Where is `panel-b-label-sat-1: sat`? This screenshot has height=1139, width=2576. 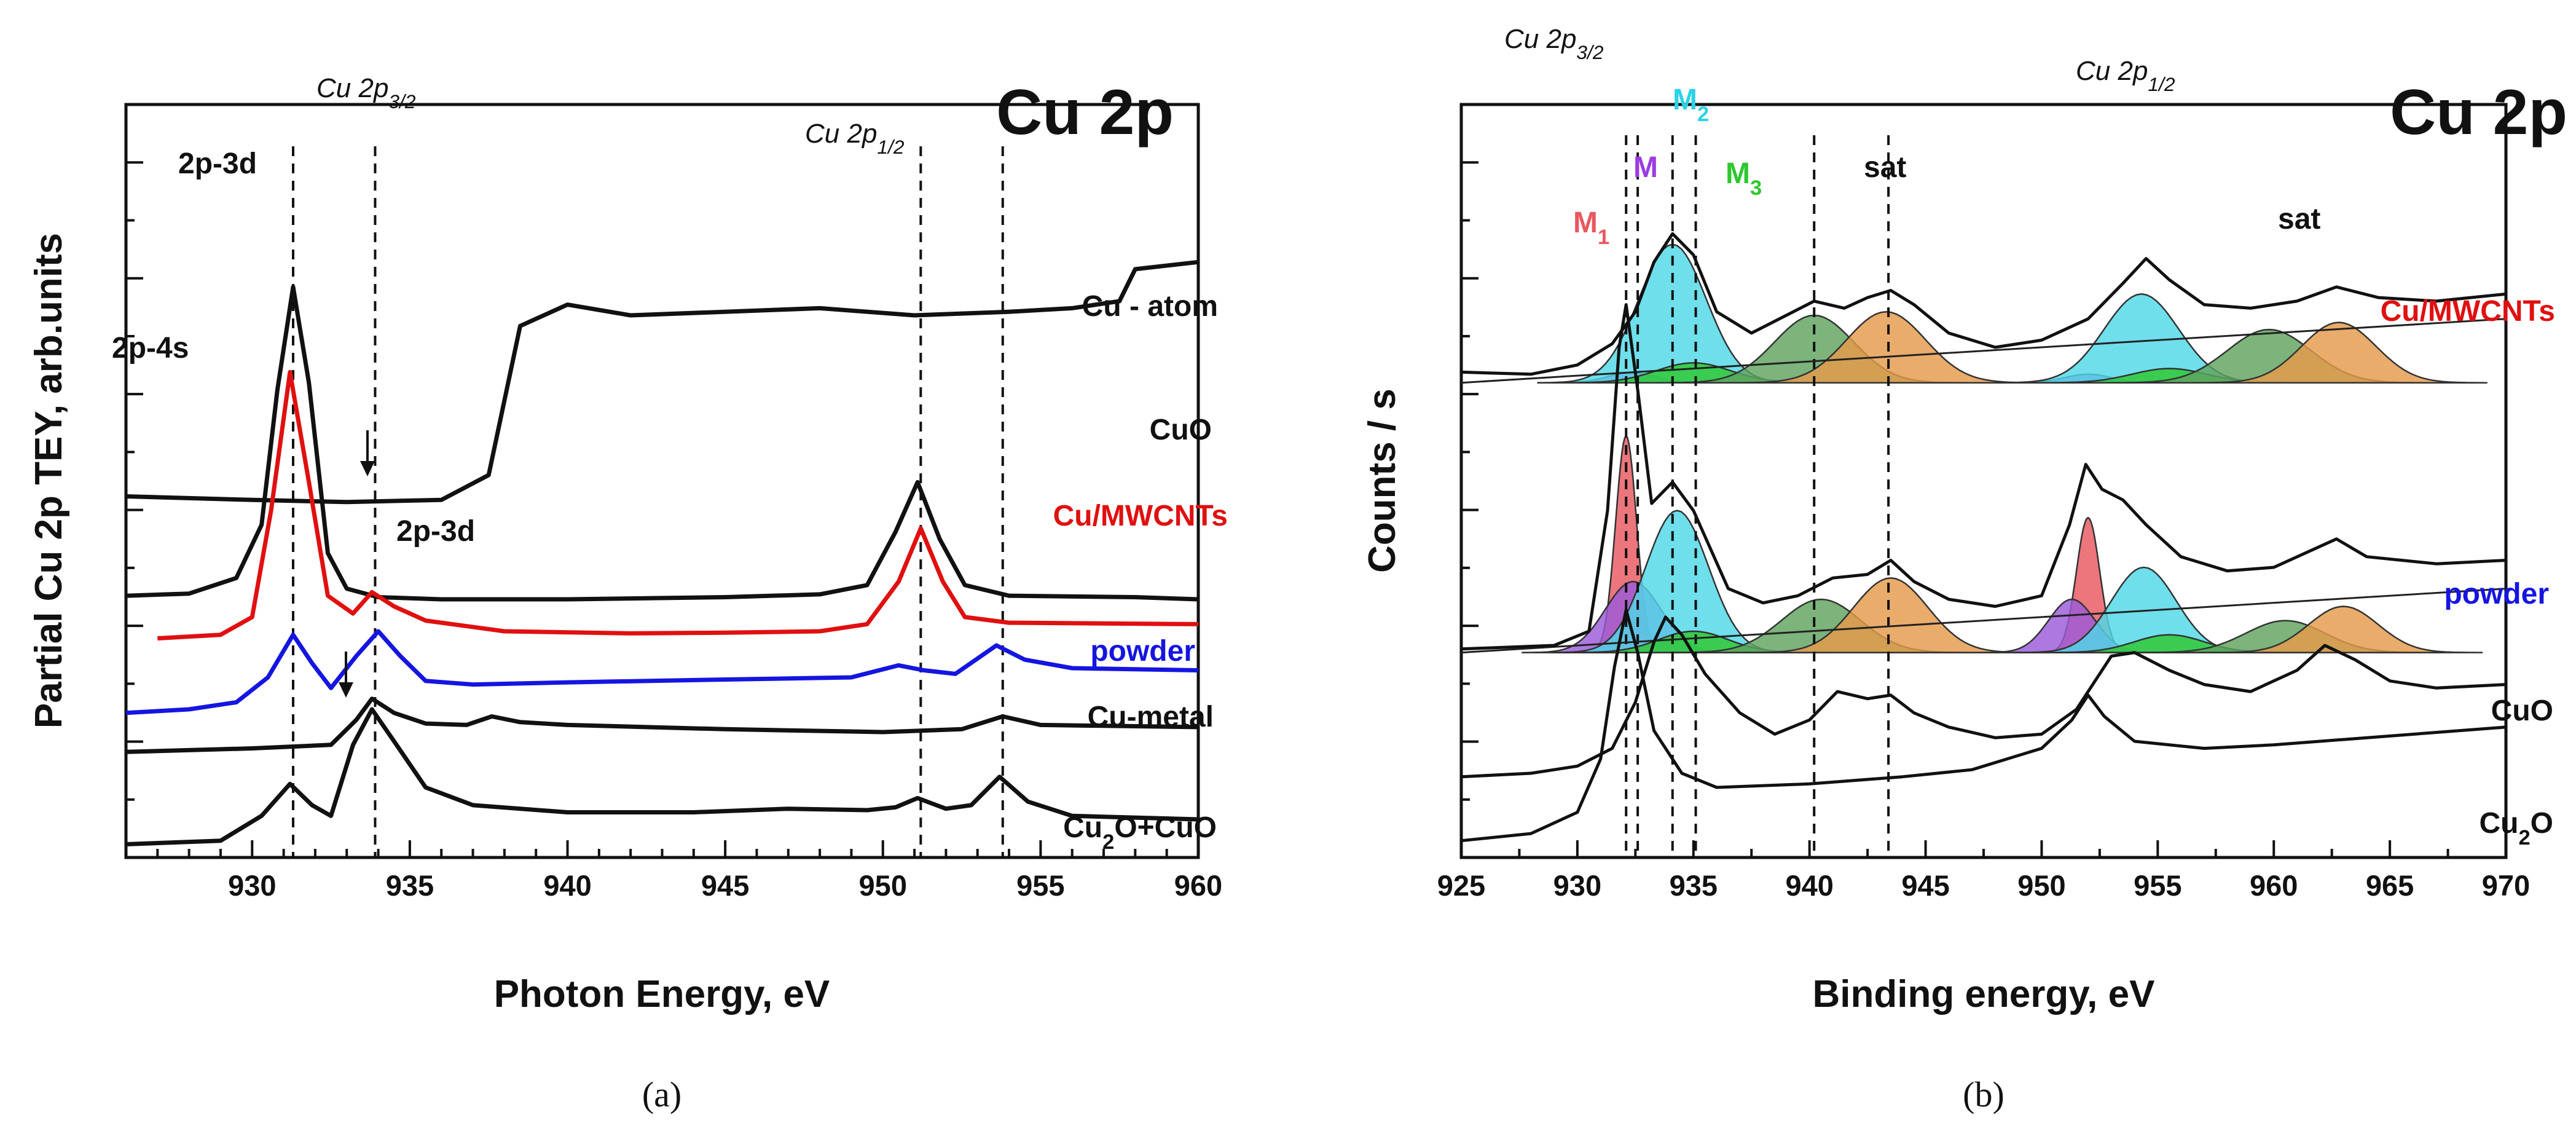
panel-b-label-sat-1: sat is located at coordinates (1885, 167).